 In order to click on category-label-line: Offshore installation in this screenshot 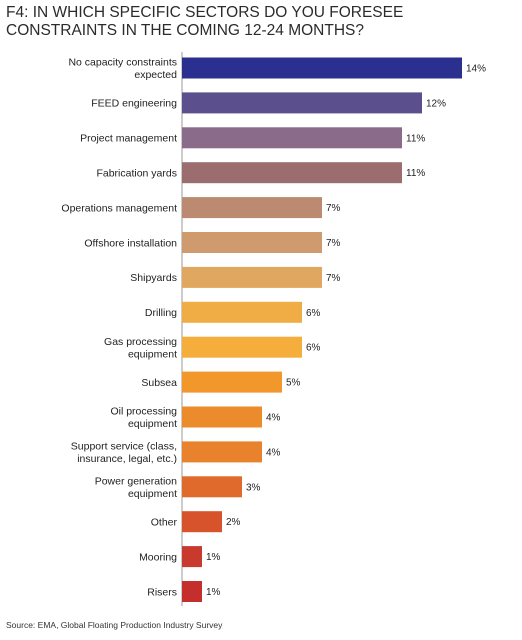, I will do `click(130, 243)`.